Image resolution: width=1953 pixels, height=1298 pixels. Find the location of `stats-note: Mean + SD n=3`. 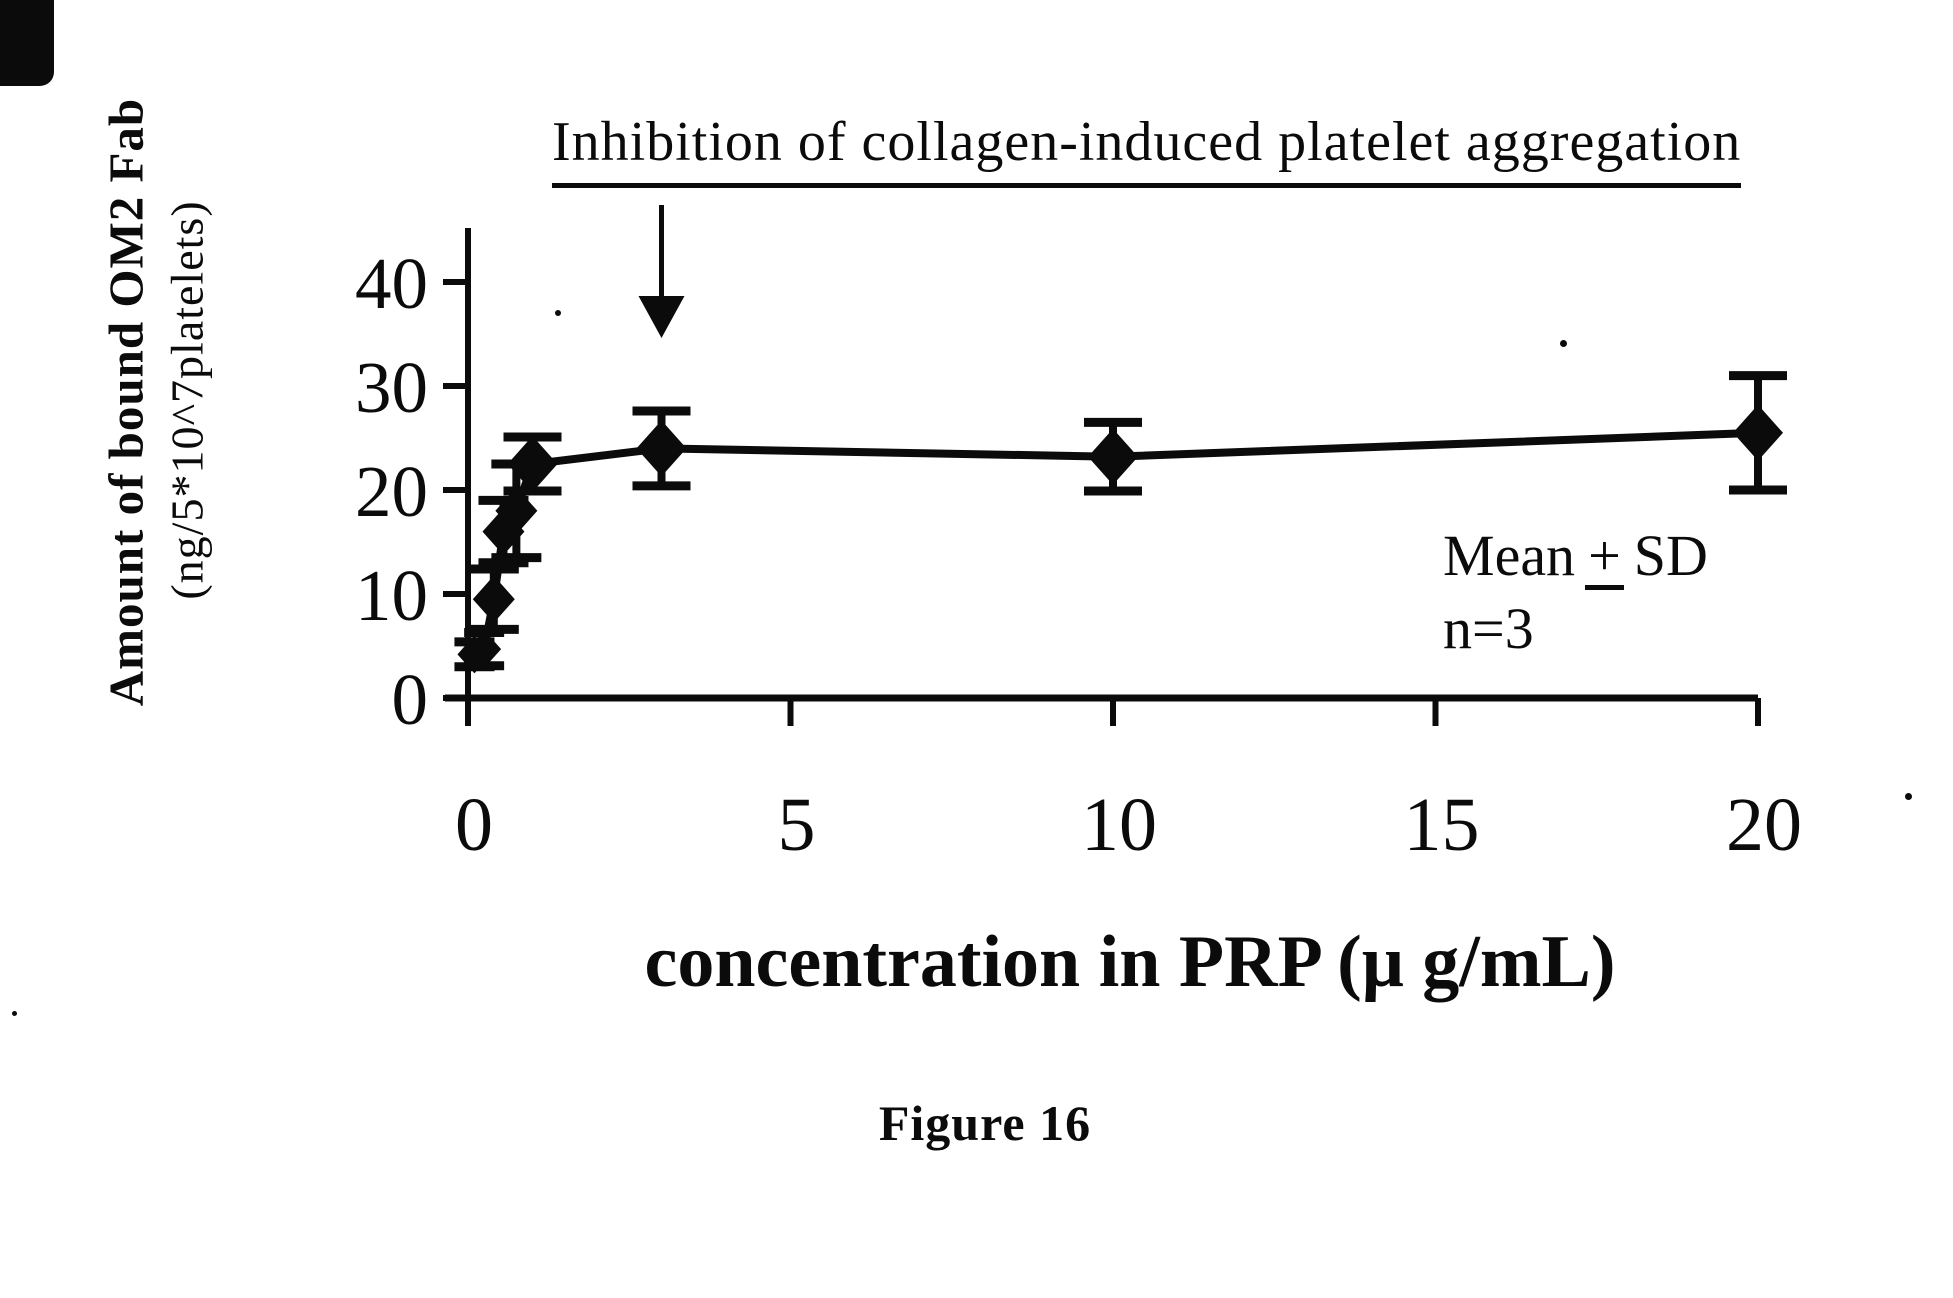

stats-note: Mean + SD n=3 is located at coordinates (1575, 592).